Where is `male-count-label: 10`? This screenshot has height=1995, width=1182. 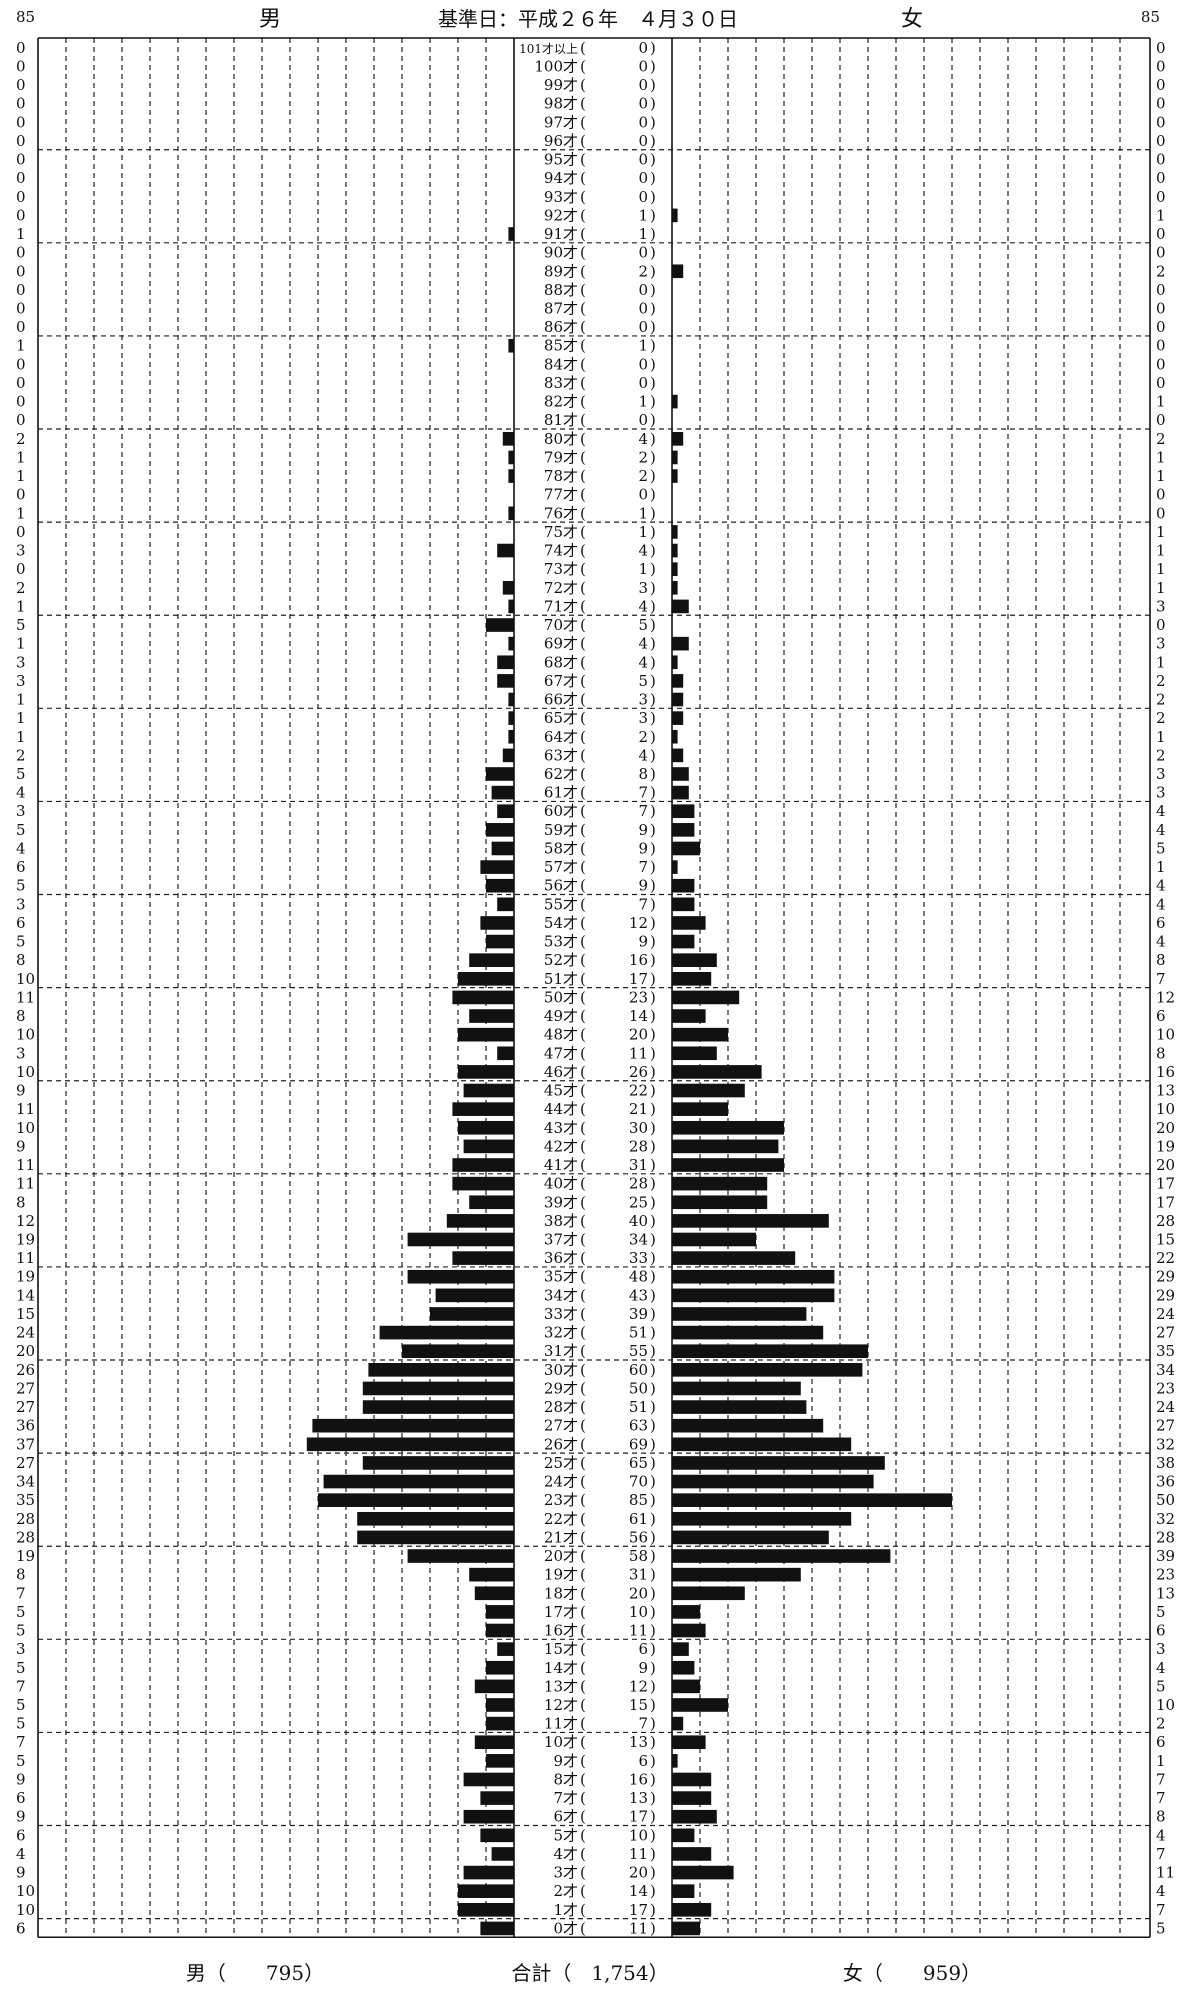 male-count-label: 10 is located at coordinates (25, 979).